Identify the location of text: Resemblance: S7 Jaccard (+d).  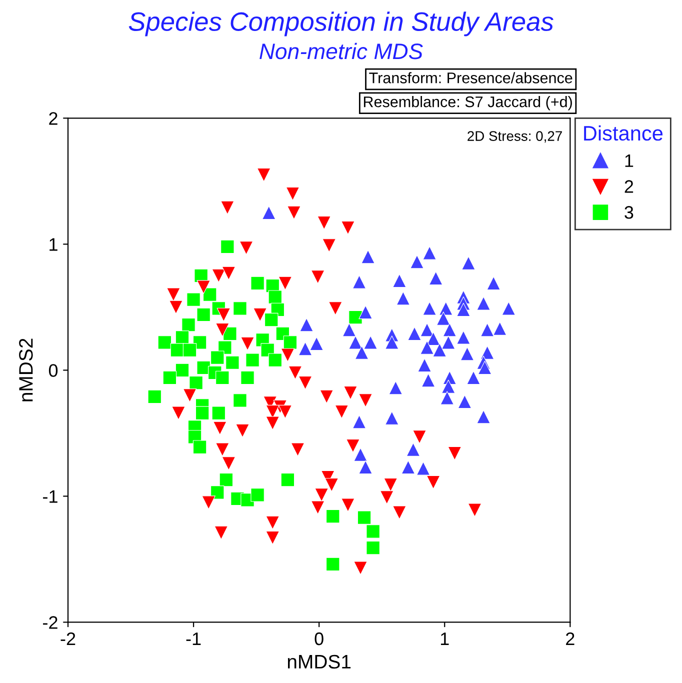
(468, 103).